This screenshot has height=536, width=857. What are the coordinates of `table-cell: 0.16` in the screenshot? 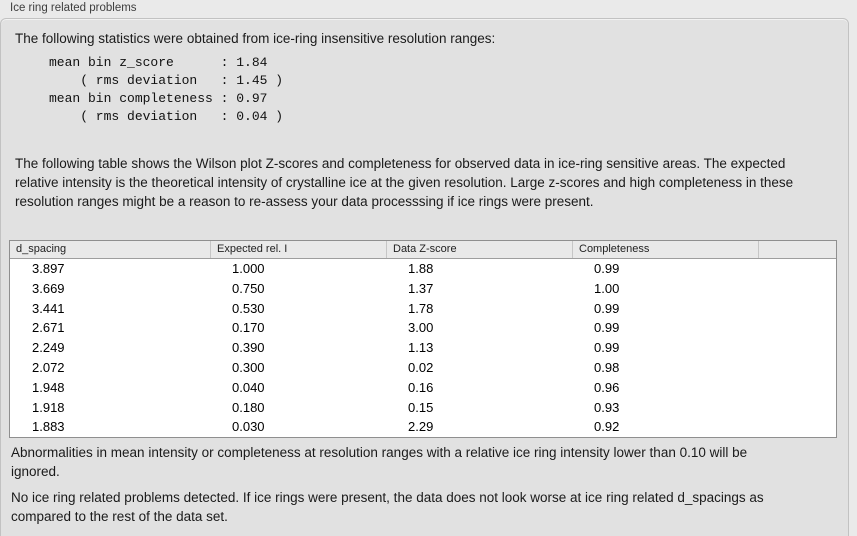 It's located at (421, 387).